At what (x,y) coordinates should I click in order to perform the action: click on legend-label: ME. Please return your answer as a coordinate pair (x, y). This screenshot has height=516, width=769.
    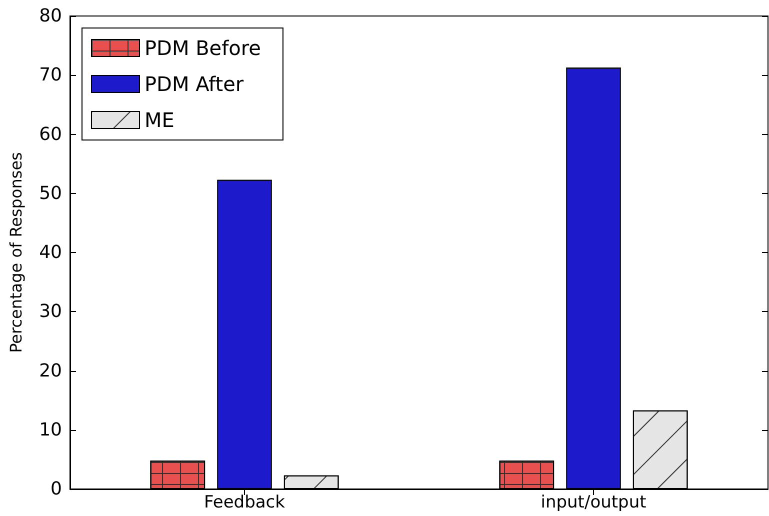
    Looking at the image, I should click on (159, 120).